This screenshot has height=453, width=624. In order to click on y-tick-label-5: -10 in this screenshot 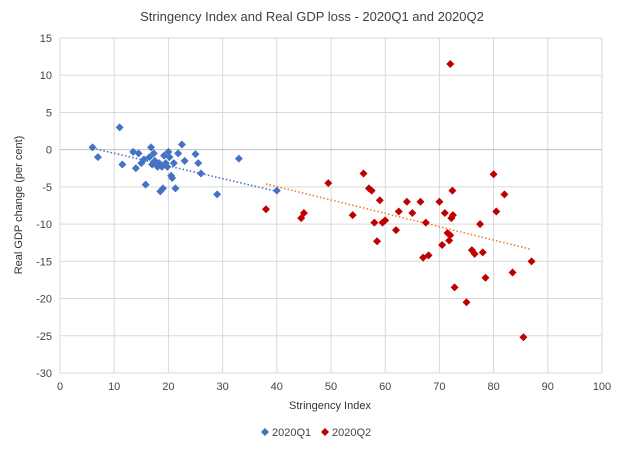, I will do `click(44, 225)`.